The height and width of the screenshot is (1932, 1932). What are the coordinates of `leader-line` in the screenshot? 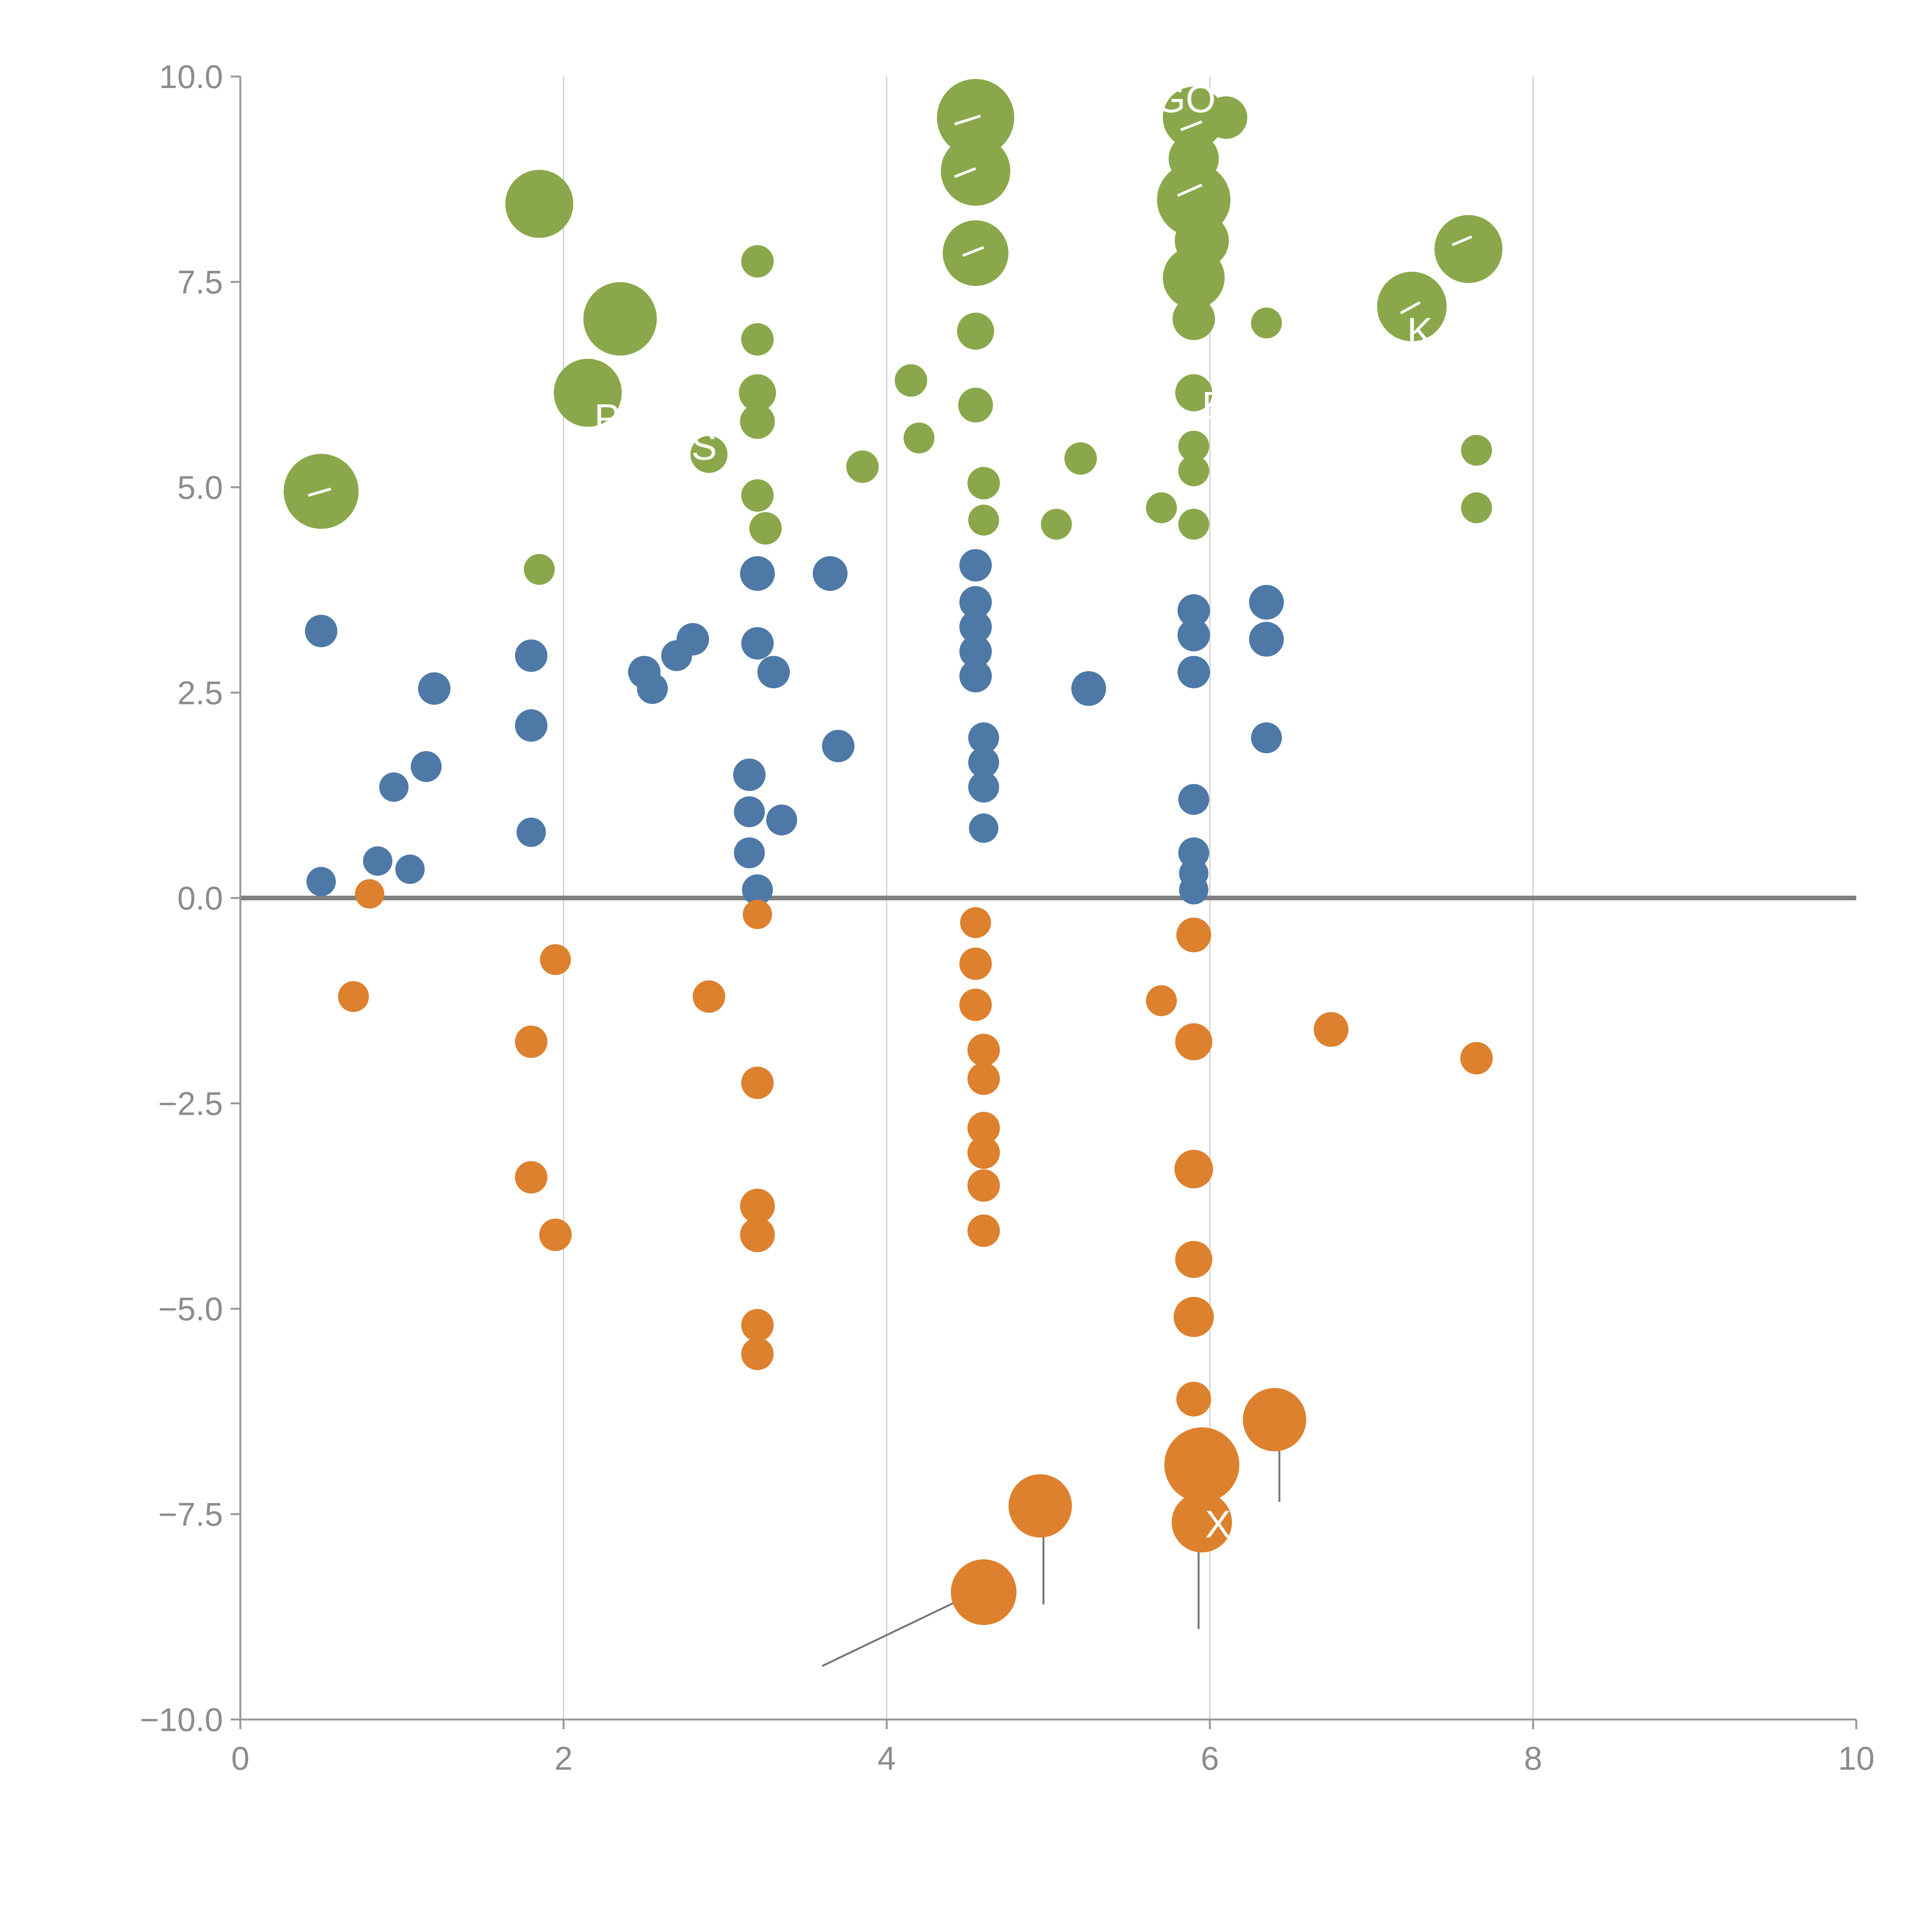 It's located at (894, 1631).